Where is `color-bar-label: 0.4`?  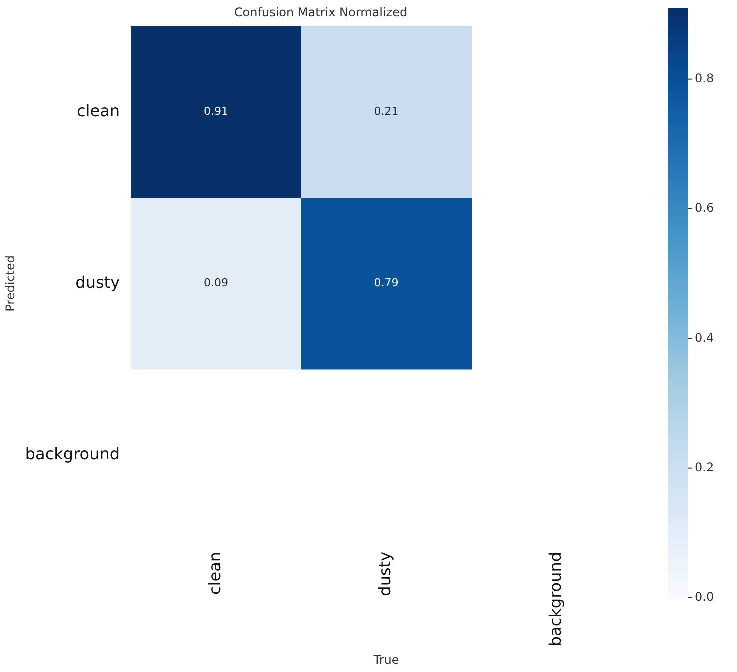 color-bar-label: 0.4 is located at coordinates (704, 337).